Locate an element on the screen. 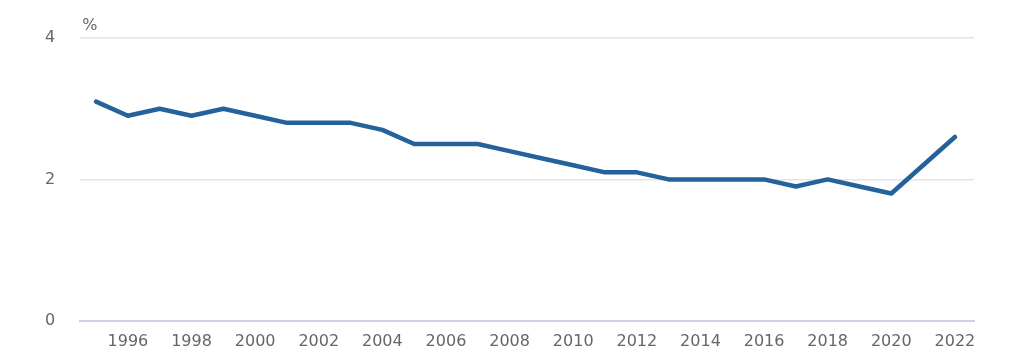 This screenshot has width=1024, height=364. x-tick-label: 2006 is located at coordinates (446, 340).